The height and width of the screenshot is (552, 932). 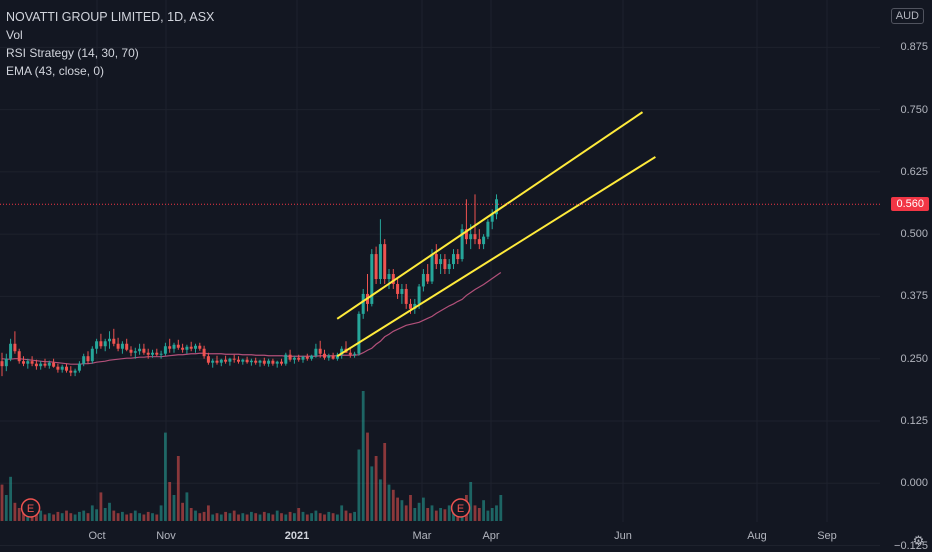 I want to click on gear-icon: ⚙, so click(x=918, y=540).